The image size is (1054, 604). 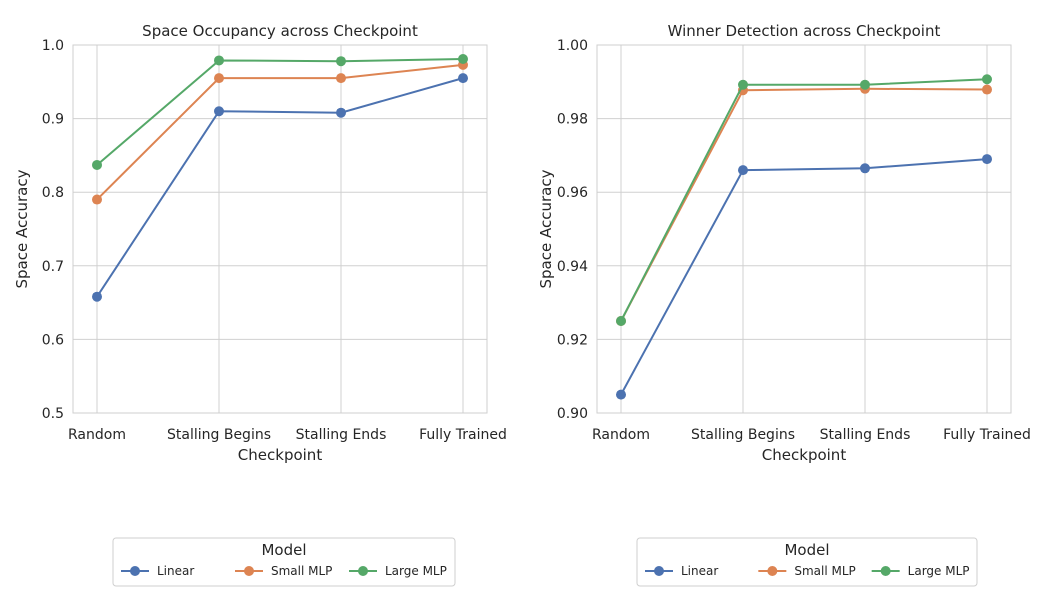 I want to click on y-tick-label: 0.96, so click(x=572, y=193).